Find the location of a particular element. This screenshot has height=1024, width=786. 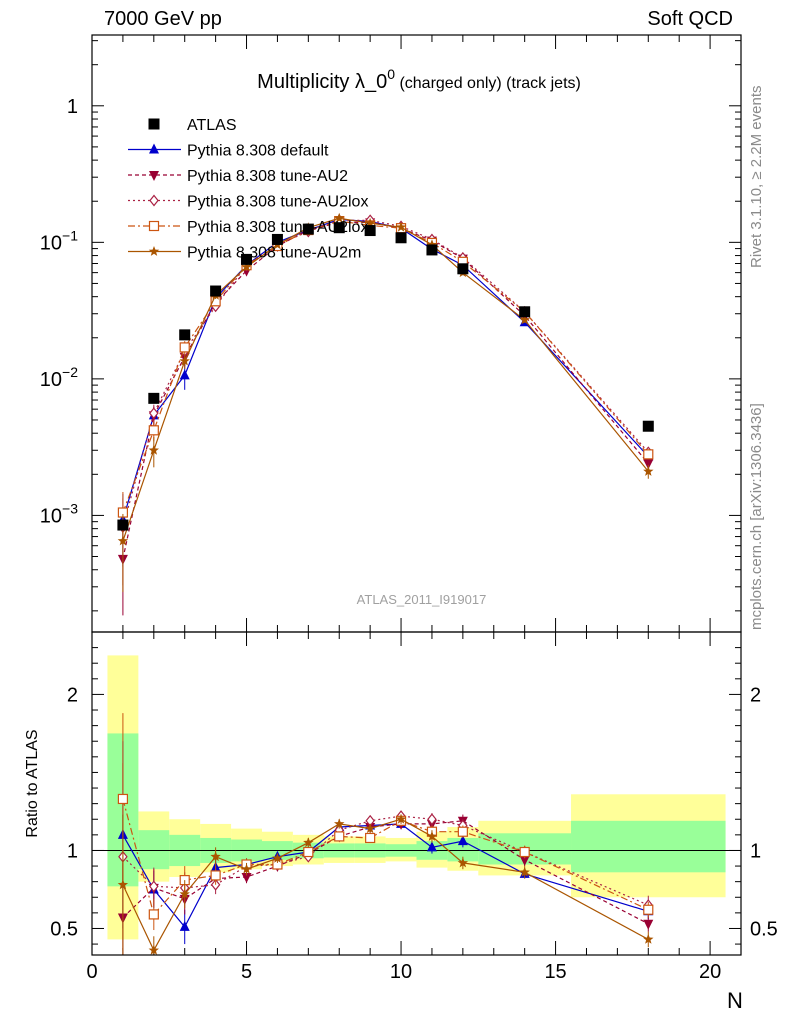

header-left-label: 7000 GeV pp is located at coordinates (163, 19).